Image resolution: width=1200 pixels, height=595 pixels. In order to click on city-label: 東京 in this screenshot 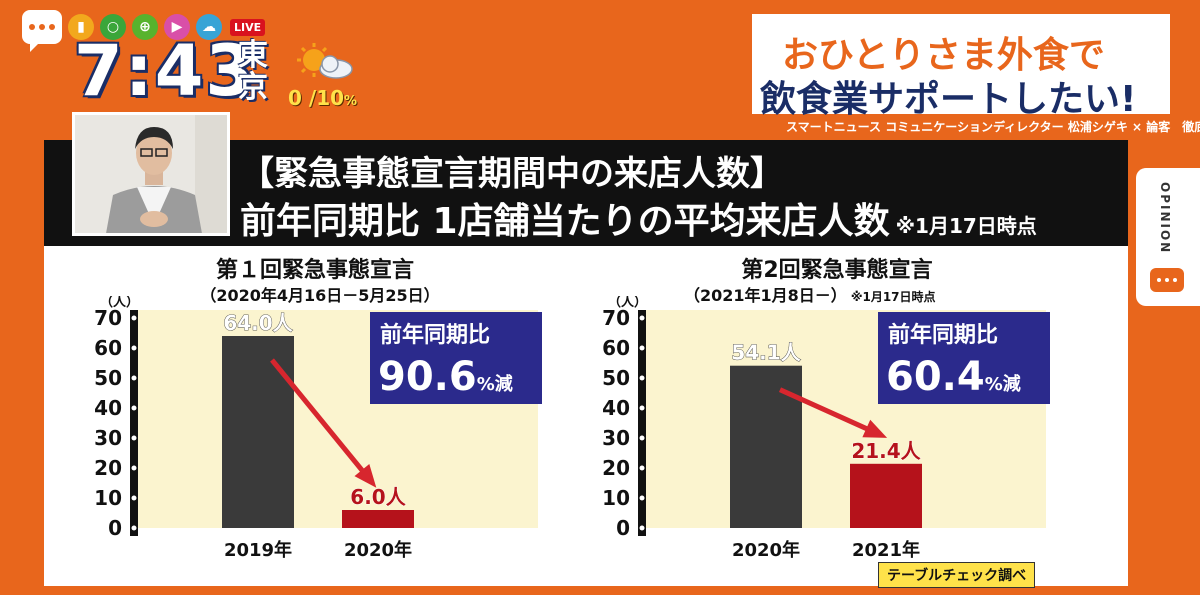, I will do `click(253, 71)`.